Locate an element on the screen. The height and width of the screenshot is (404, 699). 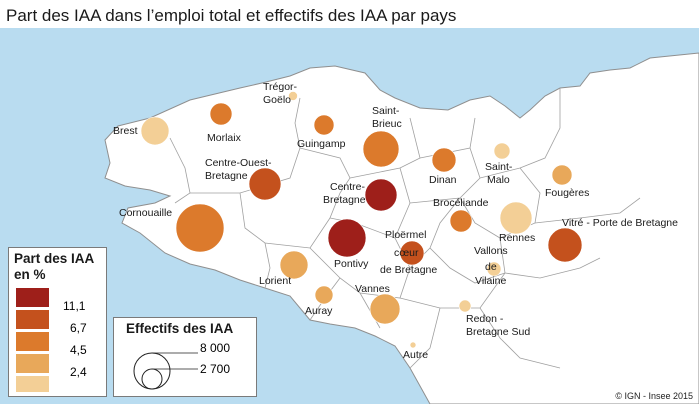
label-broceliande: Brocéliande is located at coordinates (461, 203).